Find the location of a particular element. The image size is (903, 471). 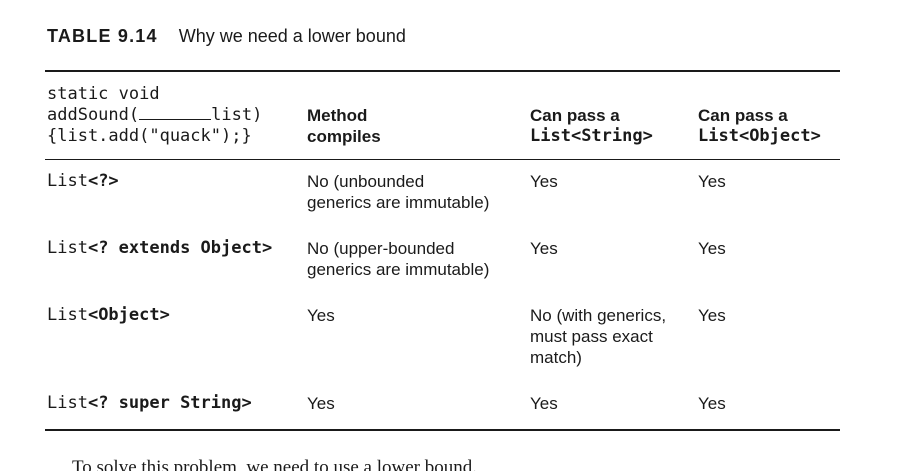

header-sig-line2a: addSound( is located at coordinates (93, 115).